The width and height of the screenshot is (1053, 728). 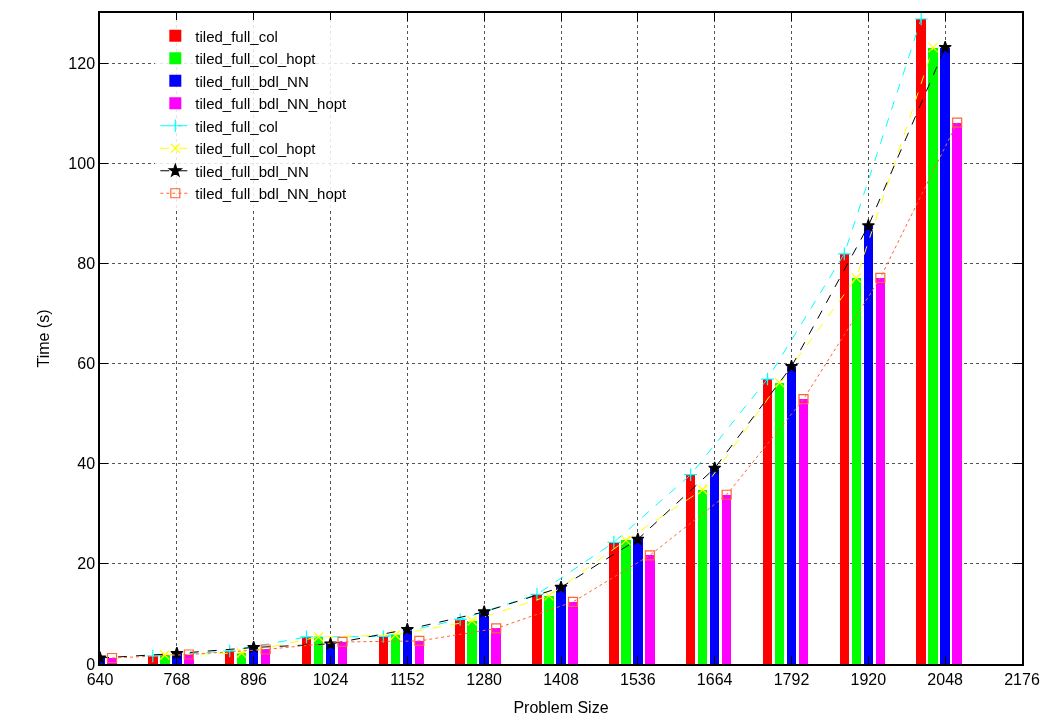 What do you see at coordinates (100, 679) in the screenshot?
I see `x-tick-label: 640` at bounding box center [100, 679].